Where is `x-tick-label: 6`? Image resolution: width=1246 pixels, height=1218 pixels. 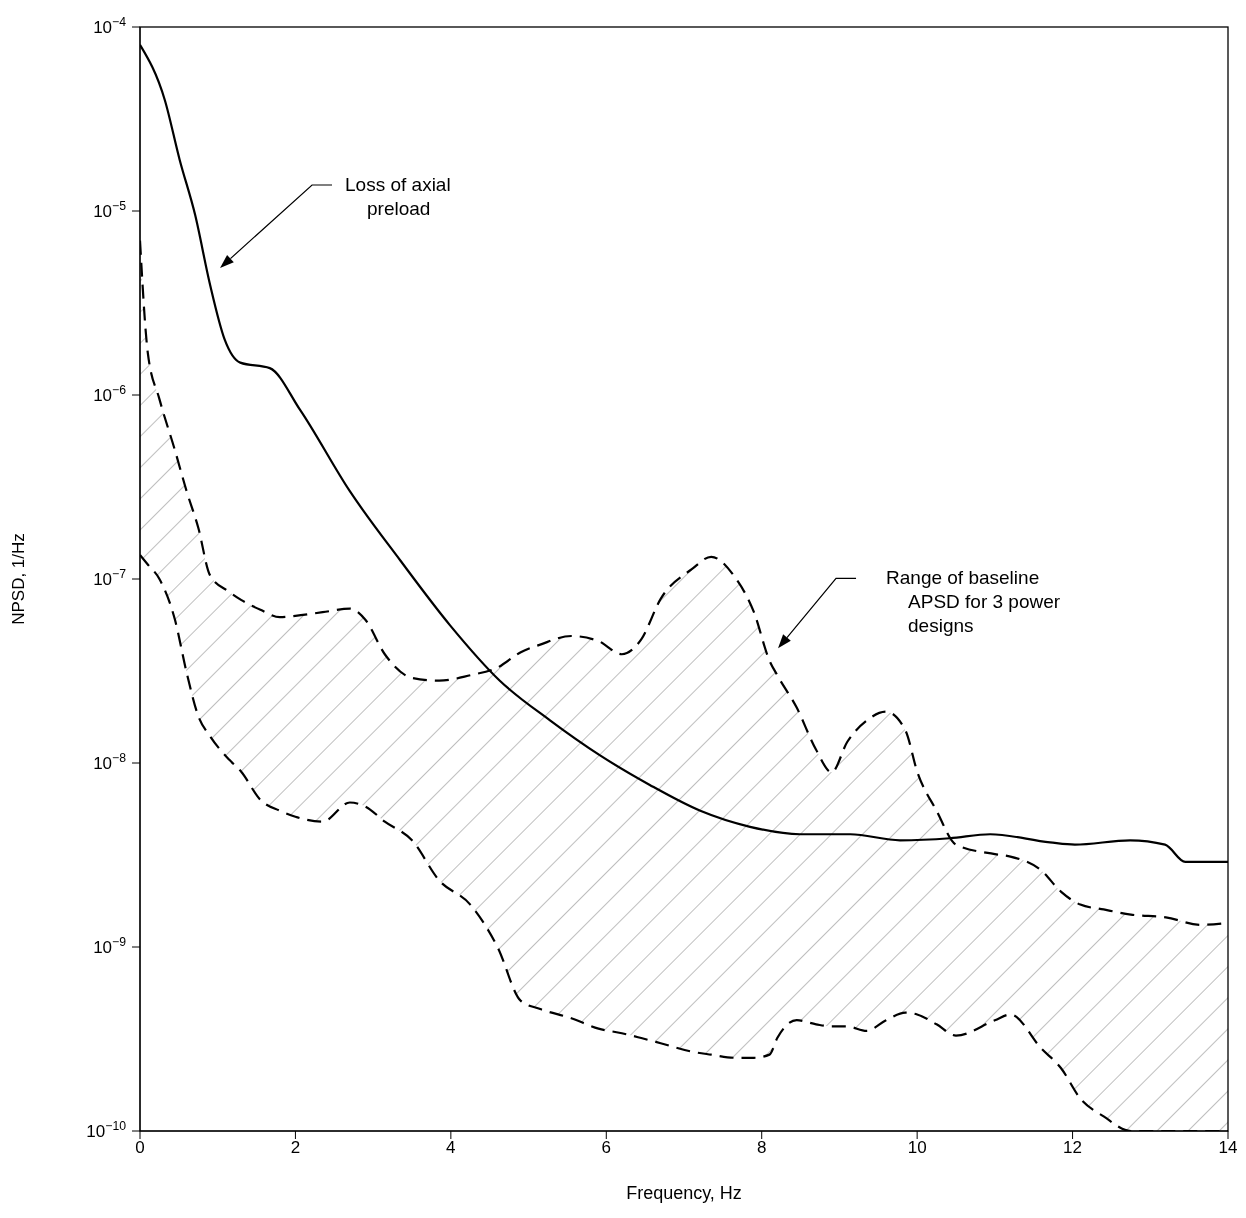
x-tick-label: 6 is located at coordinates (606, 1148).